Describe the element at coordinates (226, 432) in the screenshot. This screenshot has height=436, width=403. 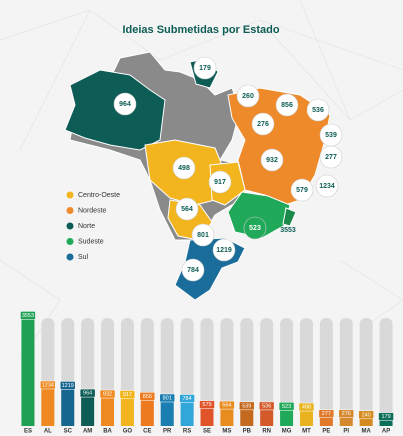
I see `x-tick-label: MS` at that location.